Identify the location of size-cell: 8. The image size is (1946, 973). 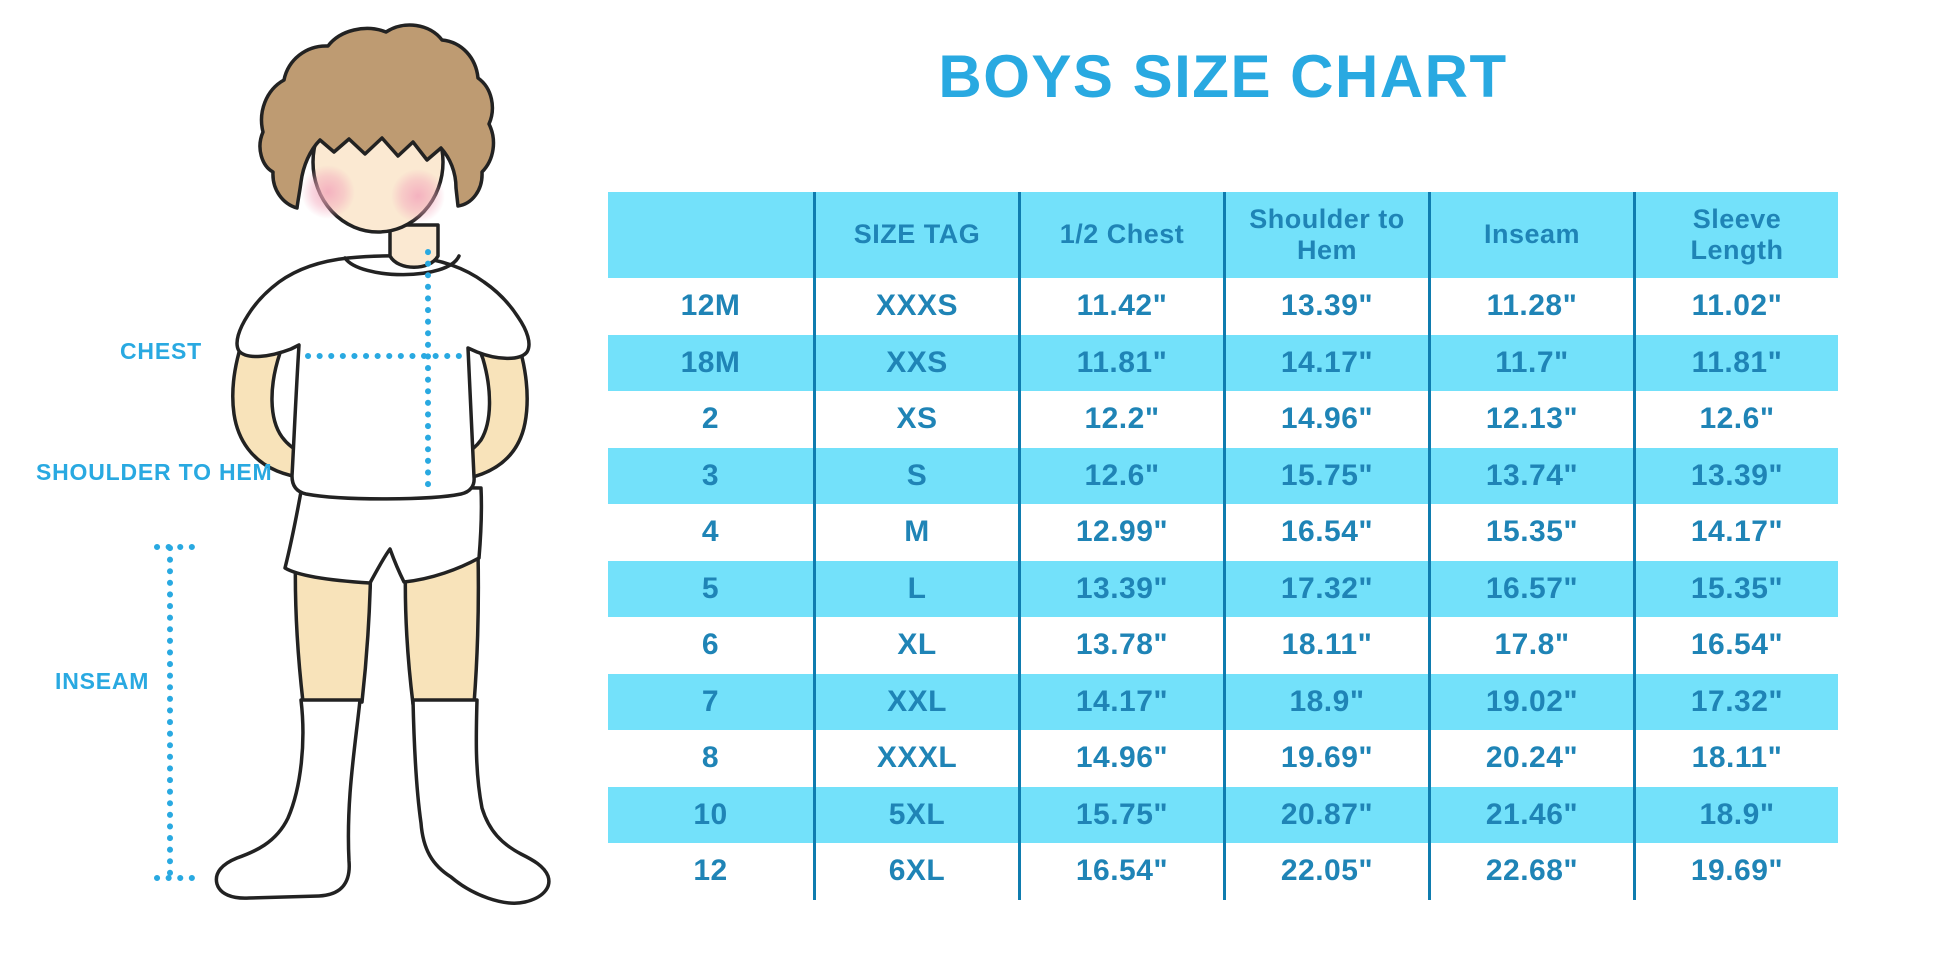
(710, 758).